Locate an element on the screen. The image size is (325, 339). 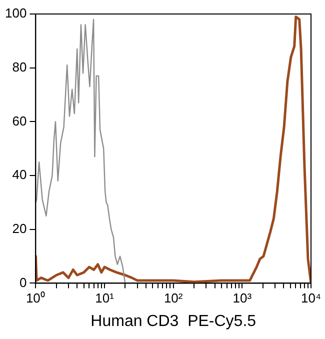
x-tick-label: 10⁴ is located at coordinates (311, 298).